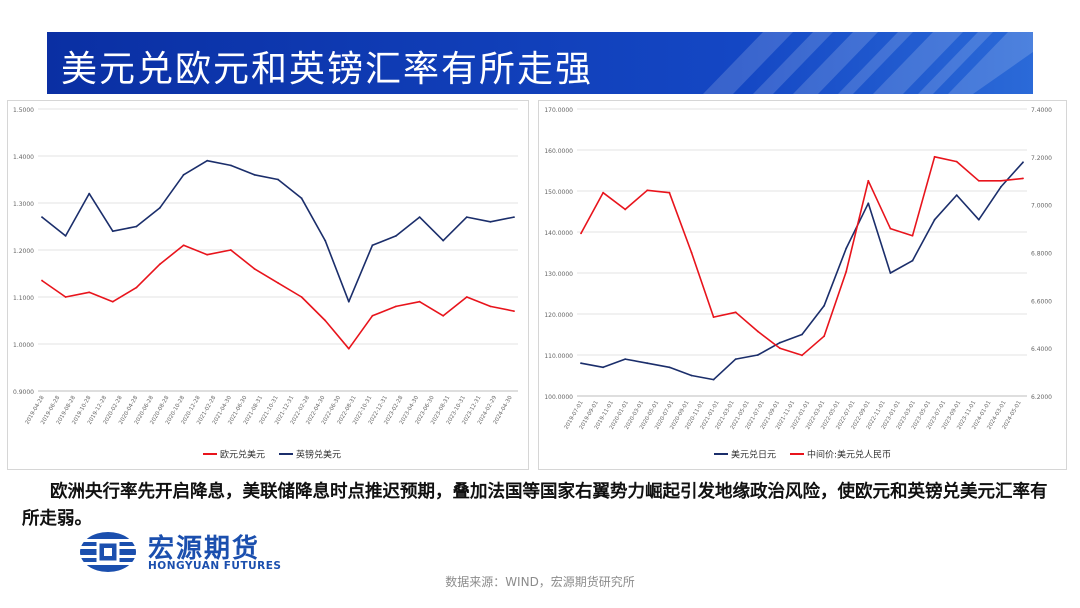 This screenshot has height=608, width=1080. I want to click on legend-label-2: 英镑兑美元, so click(318, 455).